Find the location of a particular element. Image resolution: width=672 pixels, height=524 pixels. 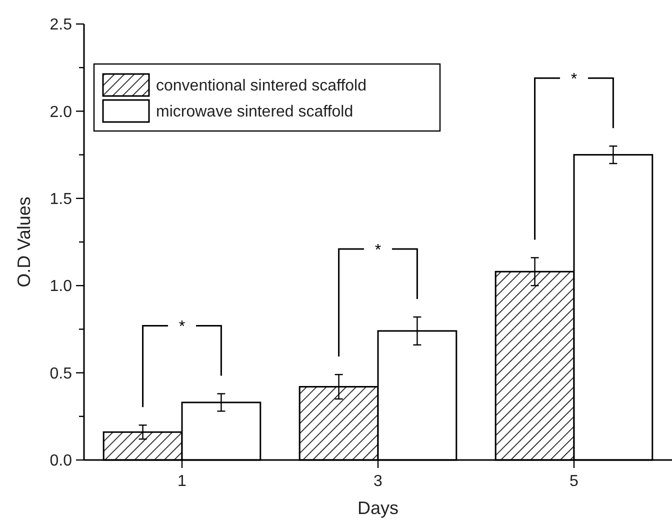

y-tick-label: 1.5 is located at coordinates (61, 199).